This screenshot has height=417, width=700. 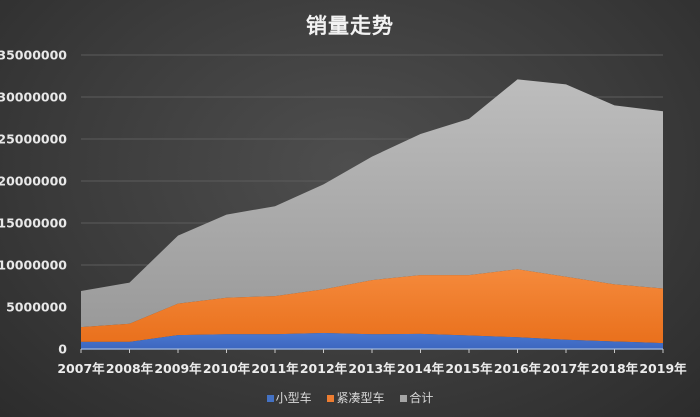 I want to click on x-tick-label: 2014年, so click(x=420, y=368).